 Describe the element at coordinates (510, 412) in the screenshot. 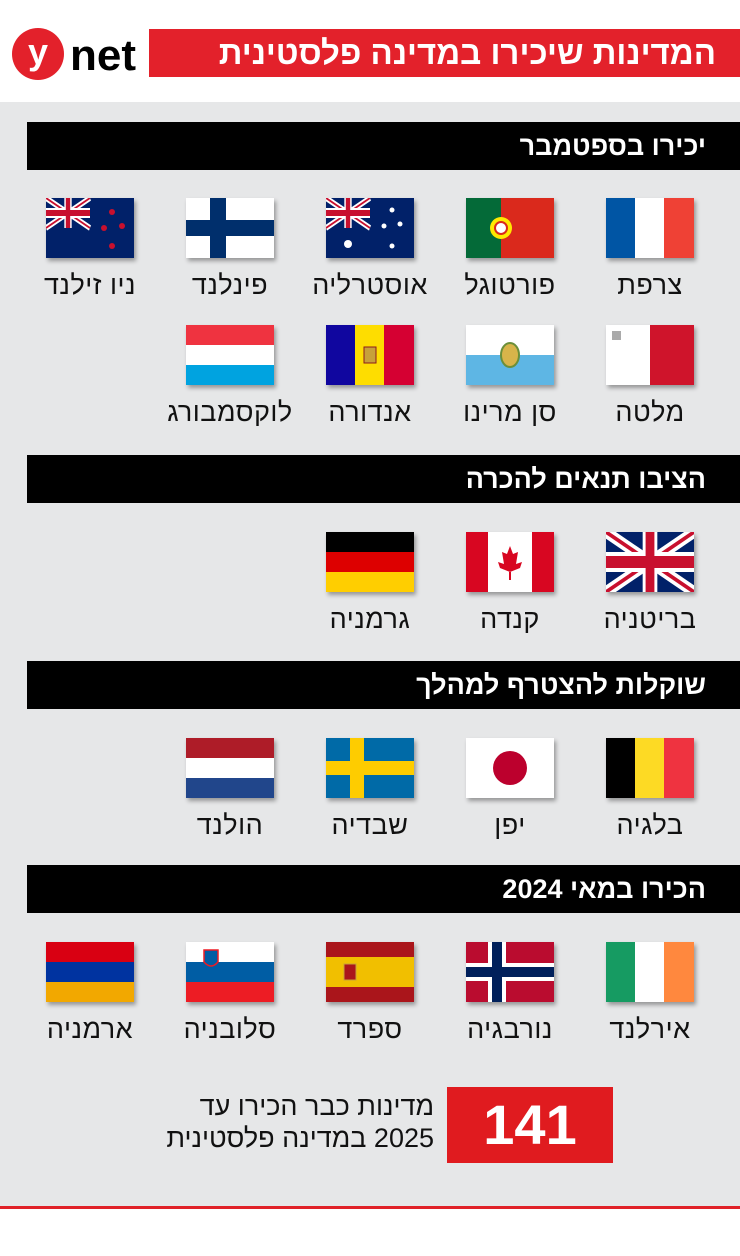

I see `country-name: סן מרינו` at that location.